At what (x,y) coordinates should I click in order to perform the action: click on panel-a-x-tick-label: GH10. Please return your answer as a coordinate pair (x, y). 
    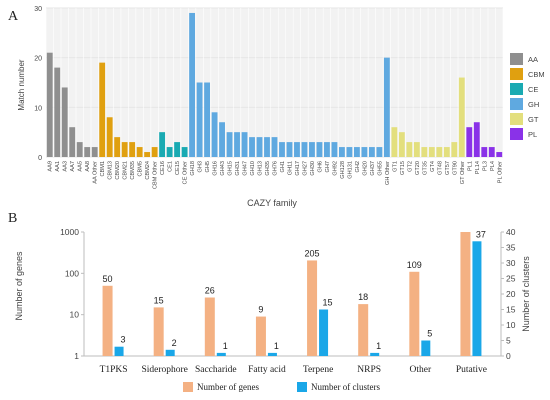
    Looking at the image, I should click on (253, 168).